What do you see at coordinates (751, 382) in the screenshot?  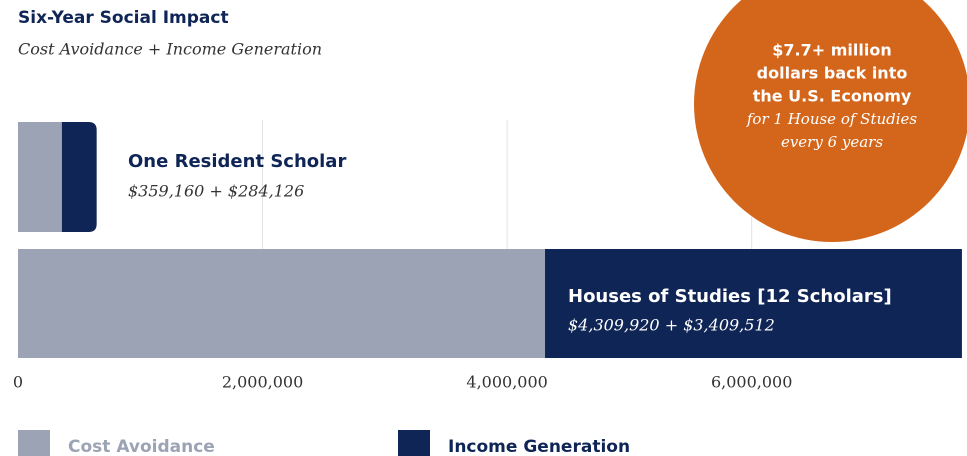 I see `x-tick-label: 6,000,000` at bounding box center [751, 382].